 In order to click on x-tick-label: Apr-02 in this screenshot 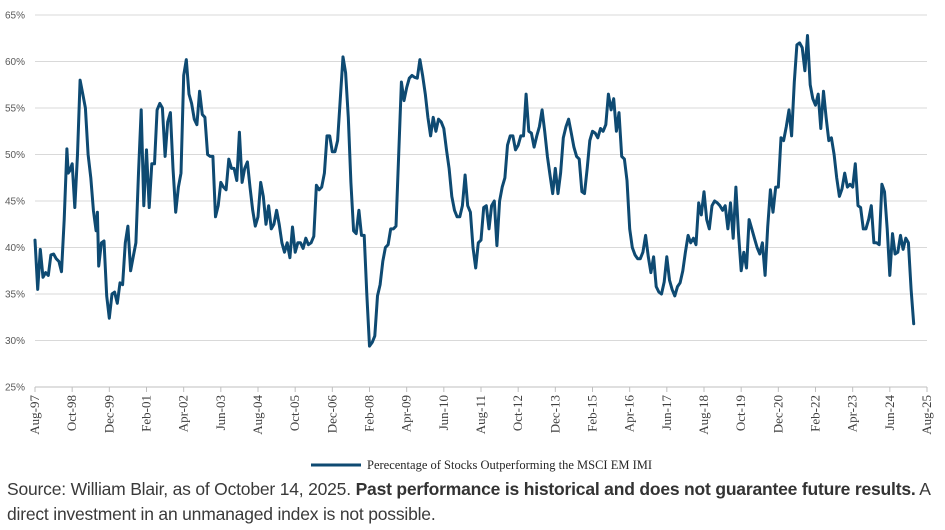, I will do `click(183, 413)`.